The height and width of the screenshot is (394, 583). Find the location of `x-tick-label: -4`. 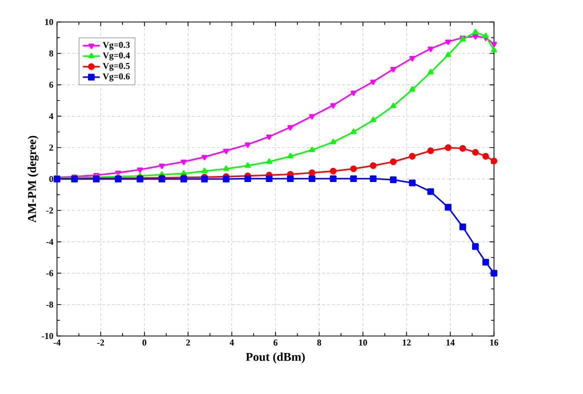

x-tick-label: -4 is located at coordinates (57, 343).